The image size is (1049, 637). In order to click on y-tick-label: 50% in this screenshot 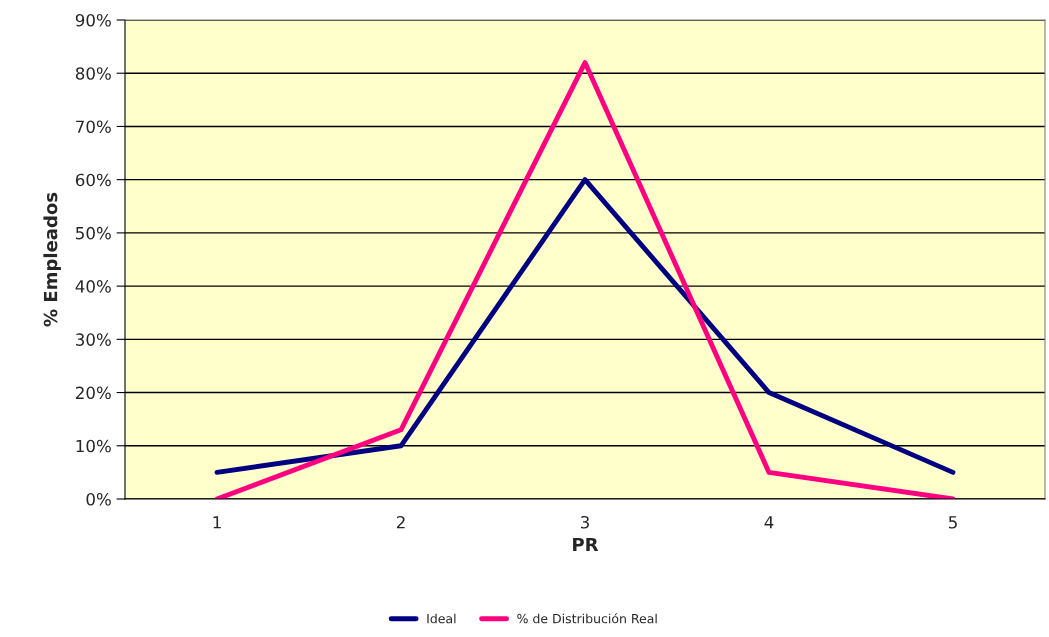, I will do `click(93, 233)`.